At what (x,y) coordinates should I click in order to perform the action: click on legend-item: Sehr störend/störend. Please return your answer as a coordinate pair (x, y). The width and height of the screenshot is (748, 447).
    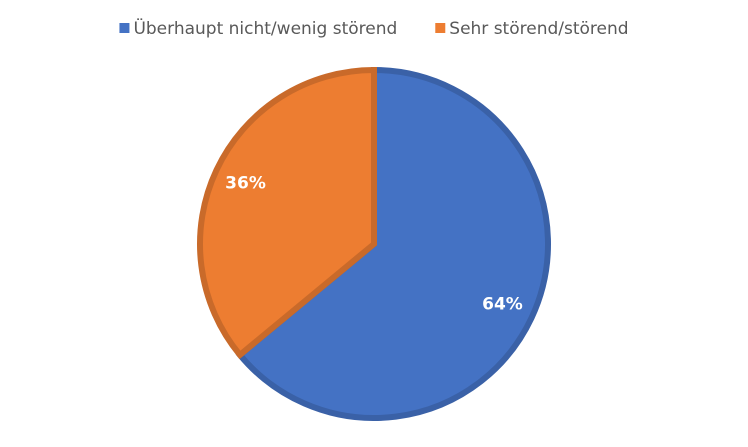
    Looking at the image, I should click on (532, 29).